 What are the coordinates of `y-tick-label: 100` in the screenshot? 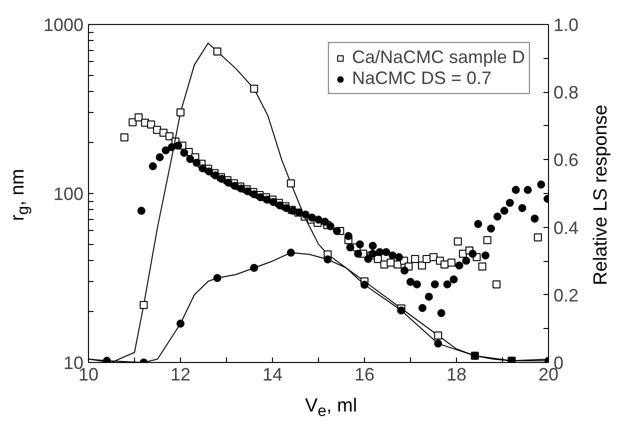 It's located at (68, 194).